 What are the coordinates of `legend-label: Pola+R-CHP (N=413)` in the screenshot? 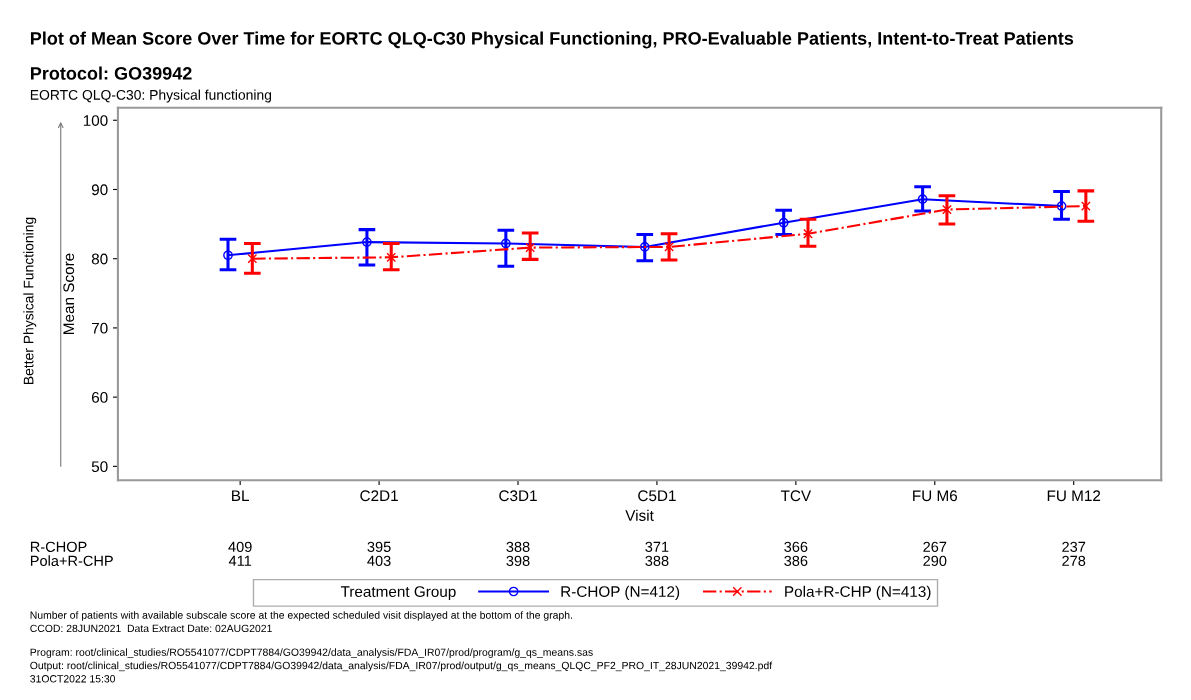 It's located at (858, 593).